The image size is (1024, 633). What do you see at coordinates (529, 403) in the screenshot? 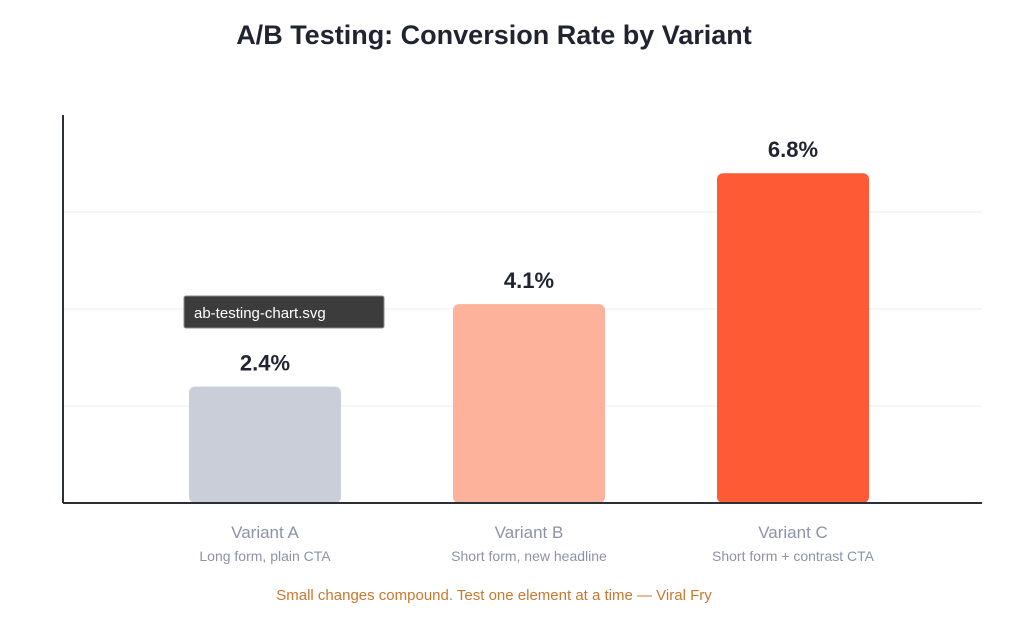
I see `bar-variant-b` at bounding box center [529, 403].